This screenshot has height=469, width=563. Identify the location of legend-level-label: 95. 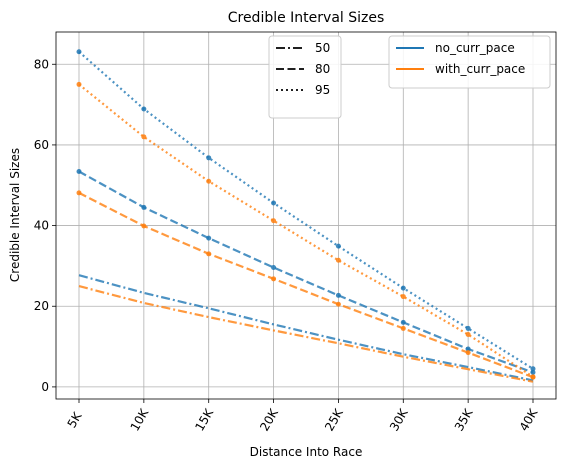
(322, 90).